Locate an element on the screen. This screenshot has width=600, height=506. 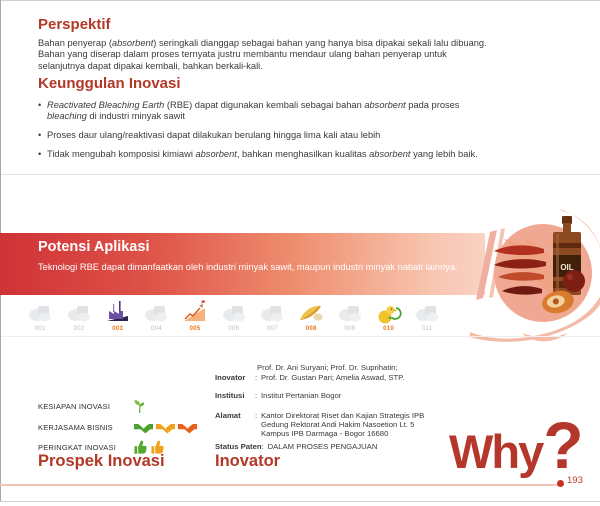
sector-icon-marine-equipment: 011 is located at coordinates (427, 314).